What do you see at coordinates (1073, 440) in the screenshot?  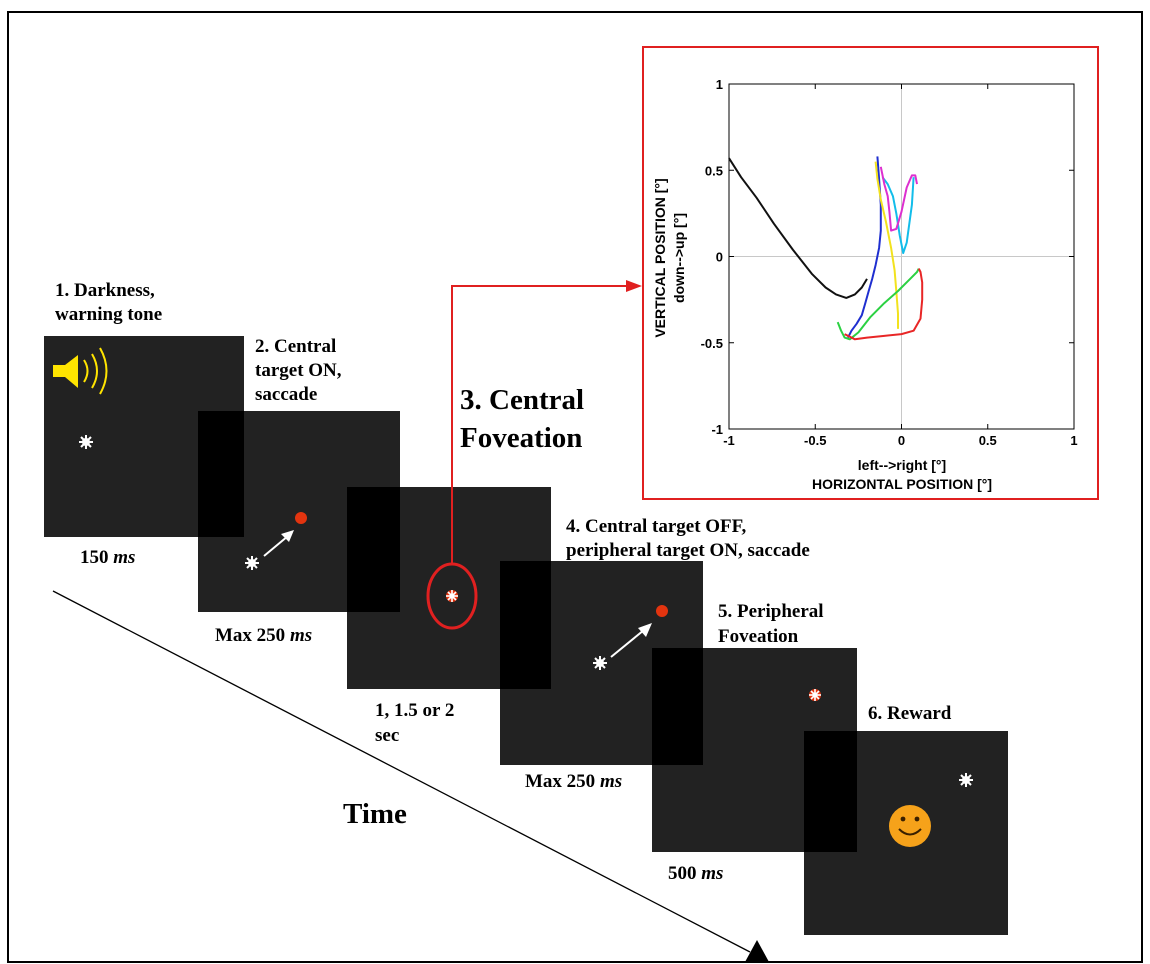 I see `x-tick-label: 1` at bounding box center [1073, 440].